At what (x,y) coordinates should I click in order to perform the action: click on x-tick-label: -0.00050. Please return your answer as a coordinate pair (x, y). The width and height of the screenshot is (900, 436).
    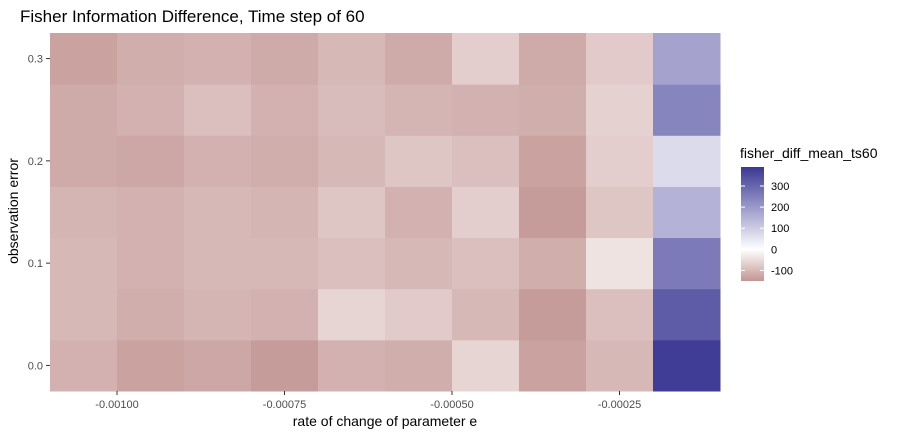
    Looking at the image, I should click on (451, 405).